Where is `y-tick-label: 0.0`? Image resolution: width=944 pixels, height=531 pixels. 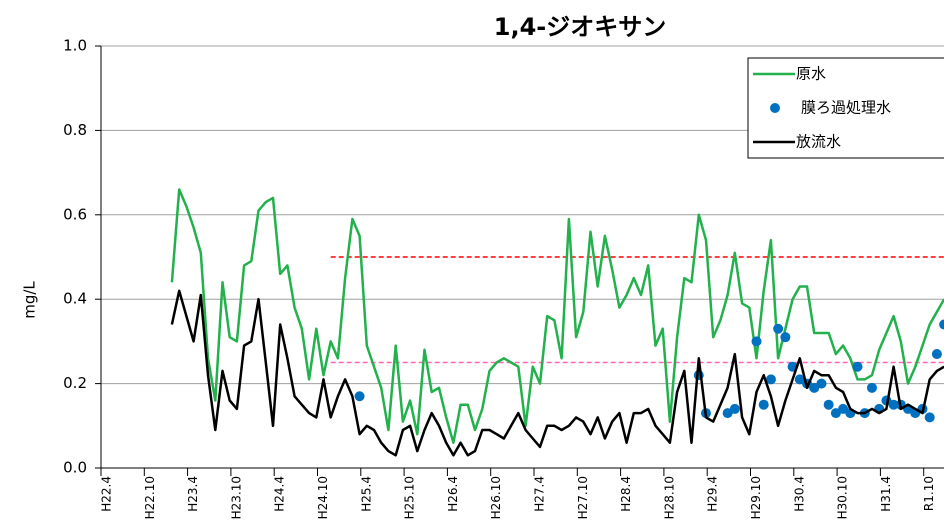
y-tick-label: 0.0 is located at coordinates (75, 468).